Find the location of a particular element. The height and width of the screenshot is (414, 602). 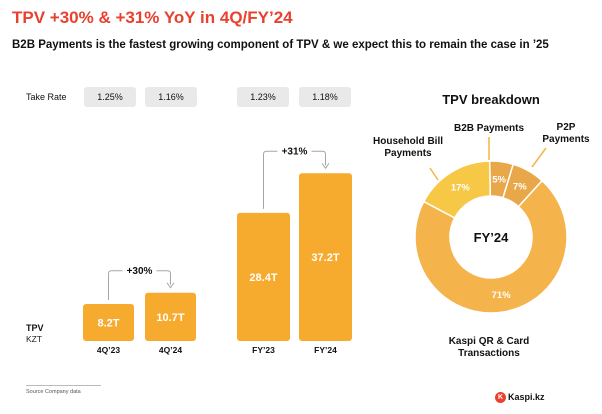

growth-label-0: +30% is located at coordinates (140, 271).